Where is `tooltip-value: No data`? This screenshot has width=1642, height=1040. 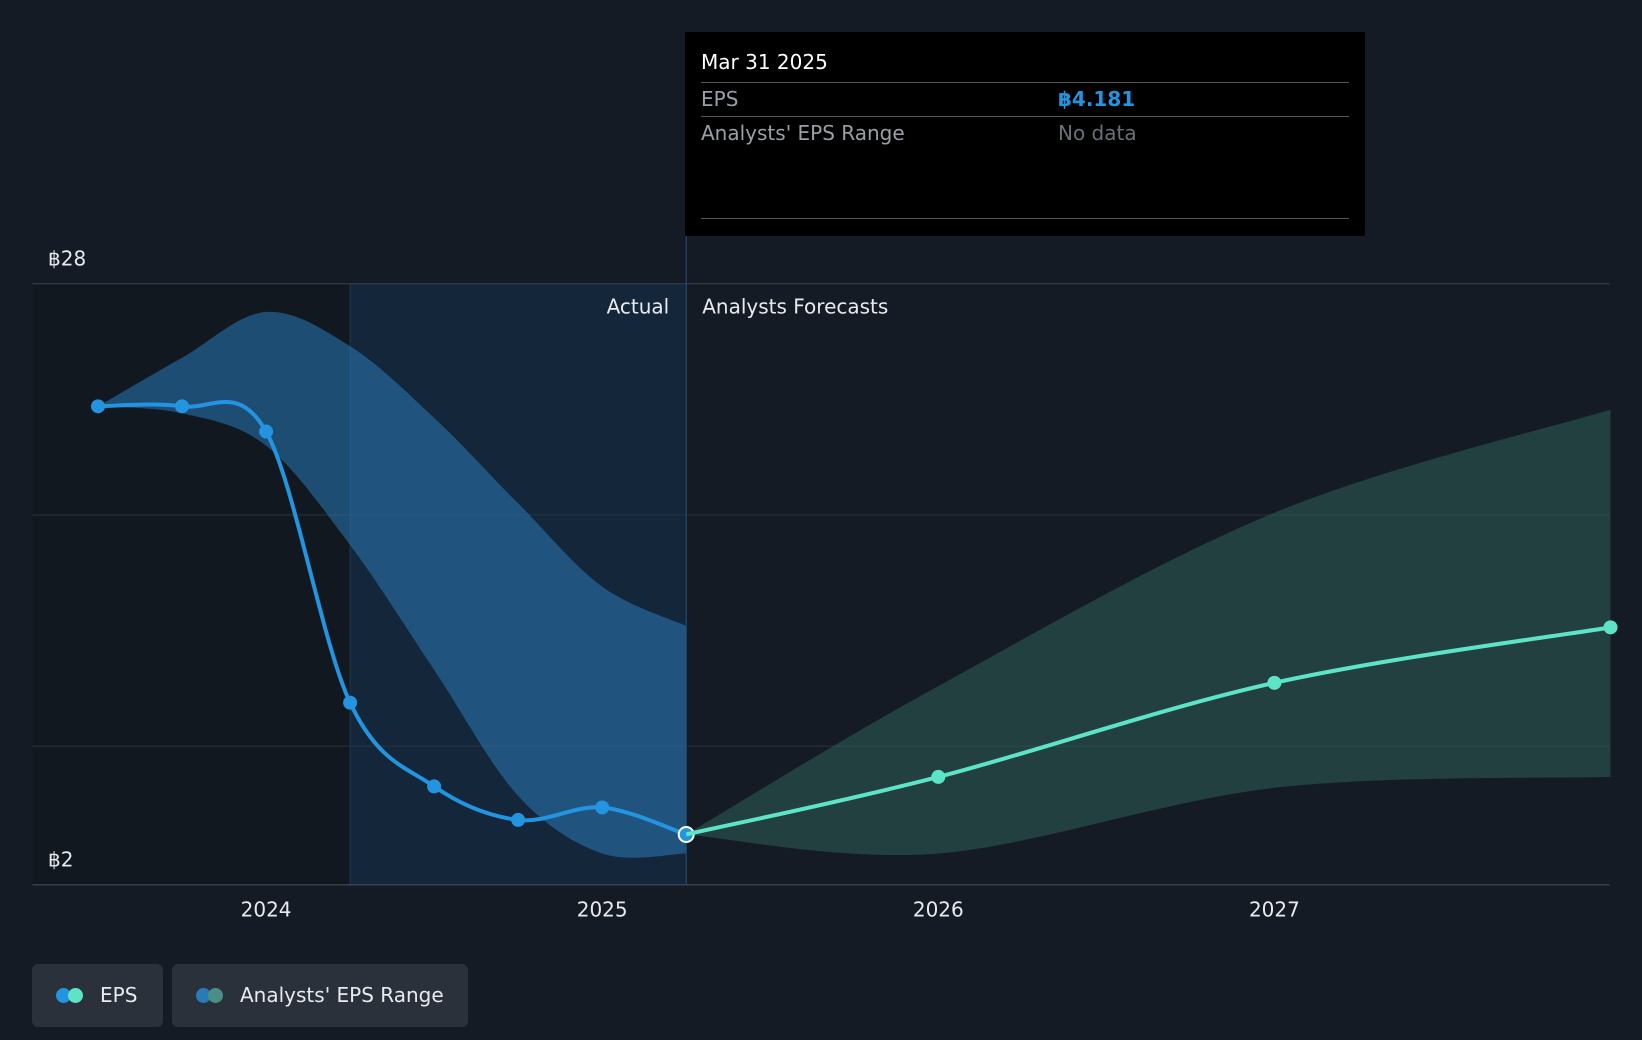
tooltip-value: No data is located at coordinates (1097, 133).